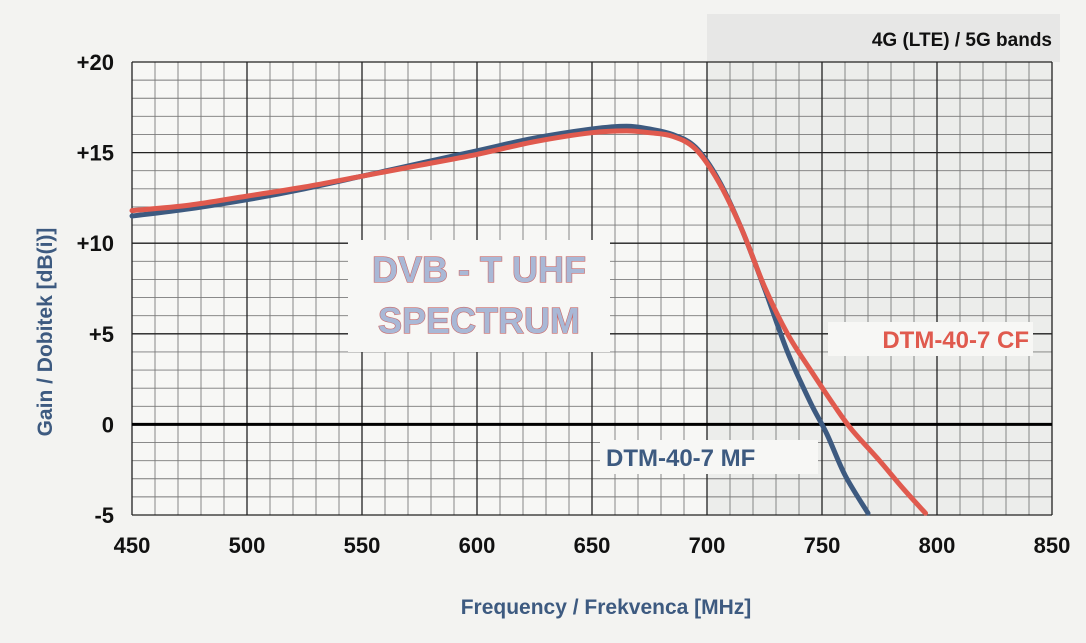 The width and height of the screenshot is (1086, 643). I want to click on x-tick-label: 750, so click(822, 545).